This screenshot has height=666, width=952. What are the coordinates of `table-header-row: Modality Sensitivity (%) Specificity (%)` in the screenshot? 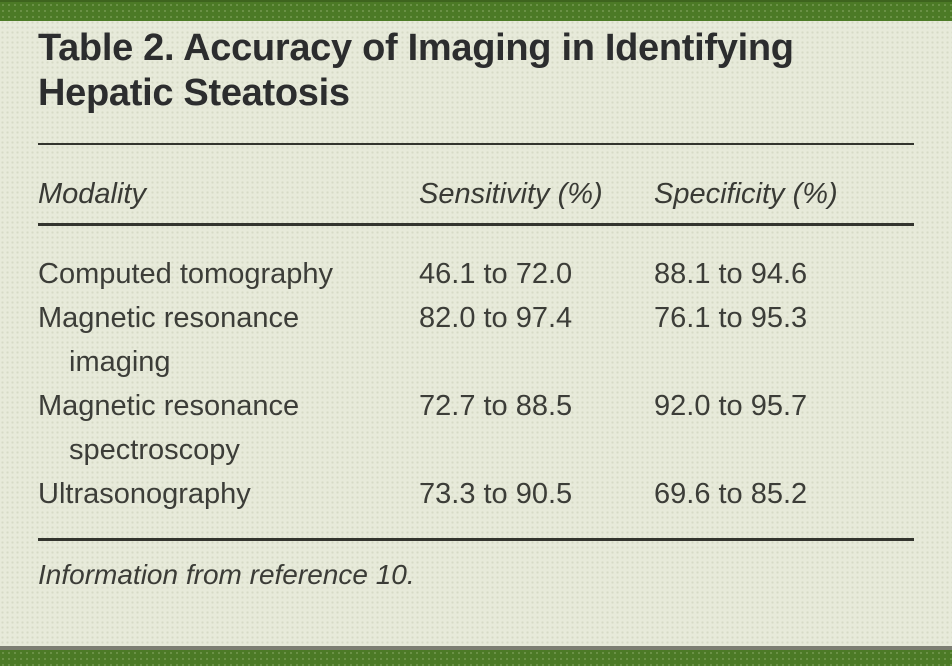 It's located at (476, 194).